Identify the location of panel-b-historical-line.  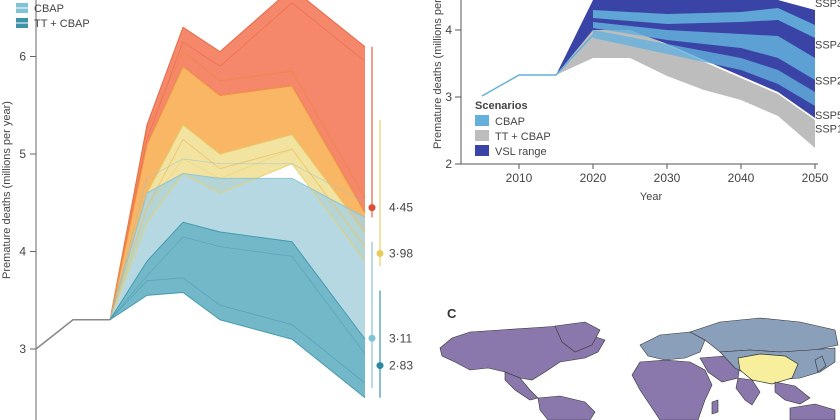
(537, 65).